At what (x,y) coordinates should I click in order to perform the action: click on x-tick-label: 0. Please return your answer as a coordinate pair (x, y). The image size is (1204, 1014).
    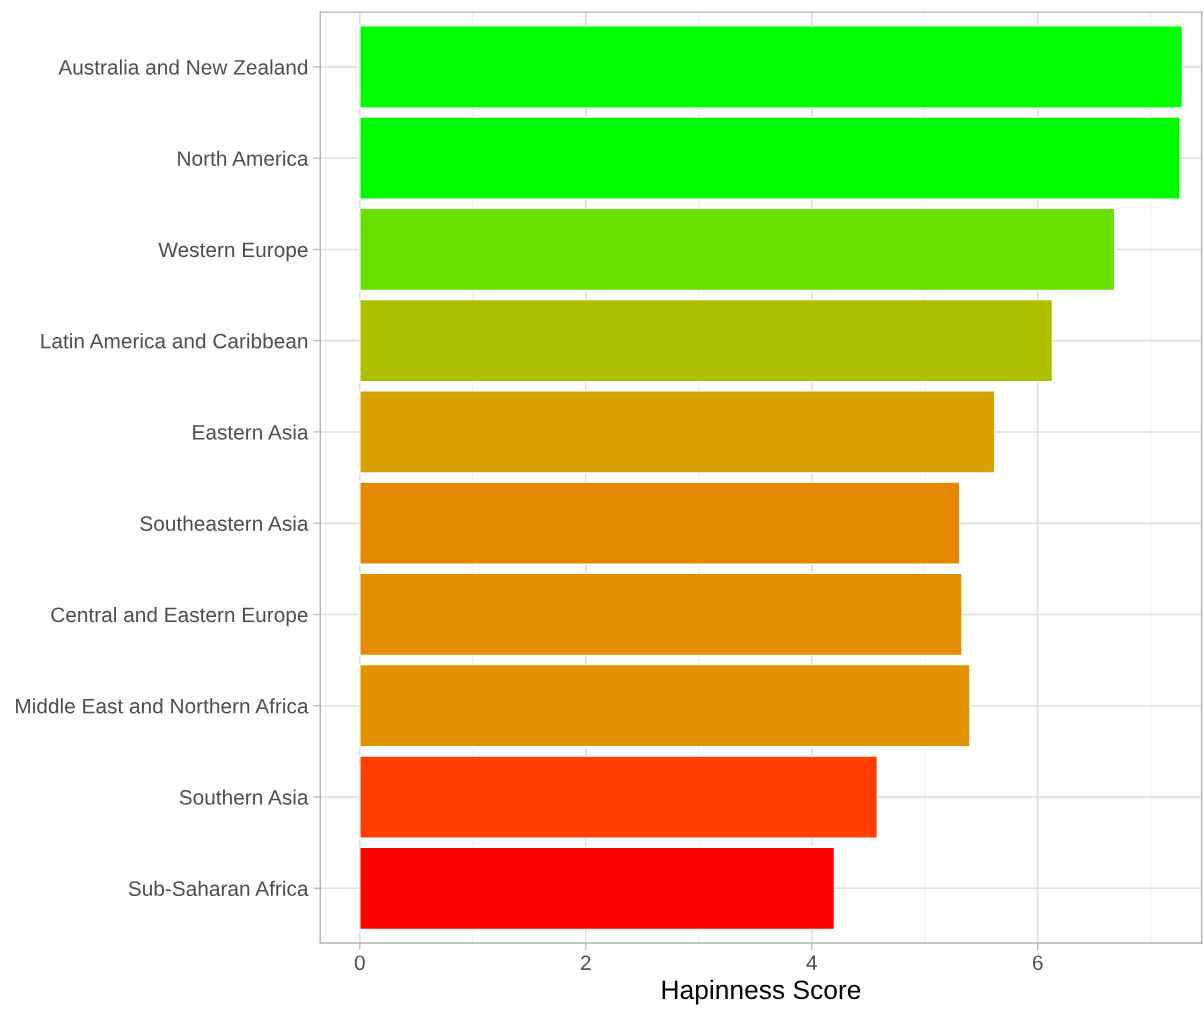
    Looking at the image, I should click on (359, 963).